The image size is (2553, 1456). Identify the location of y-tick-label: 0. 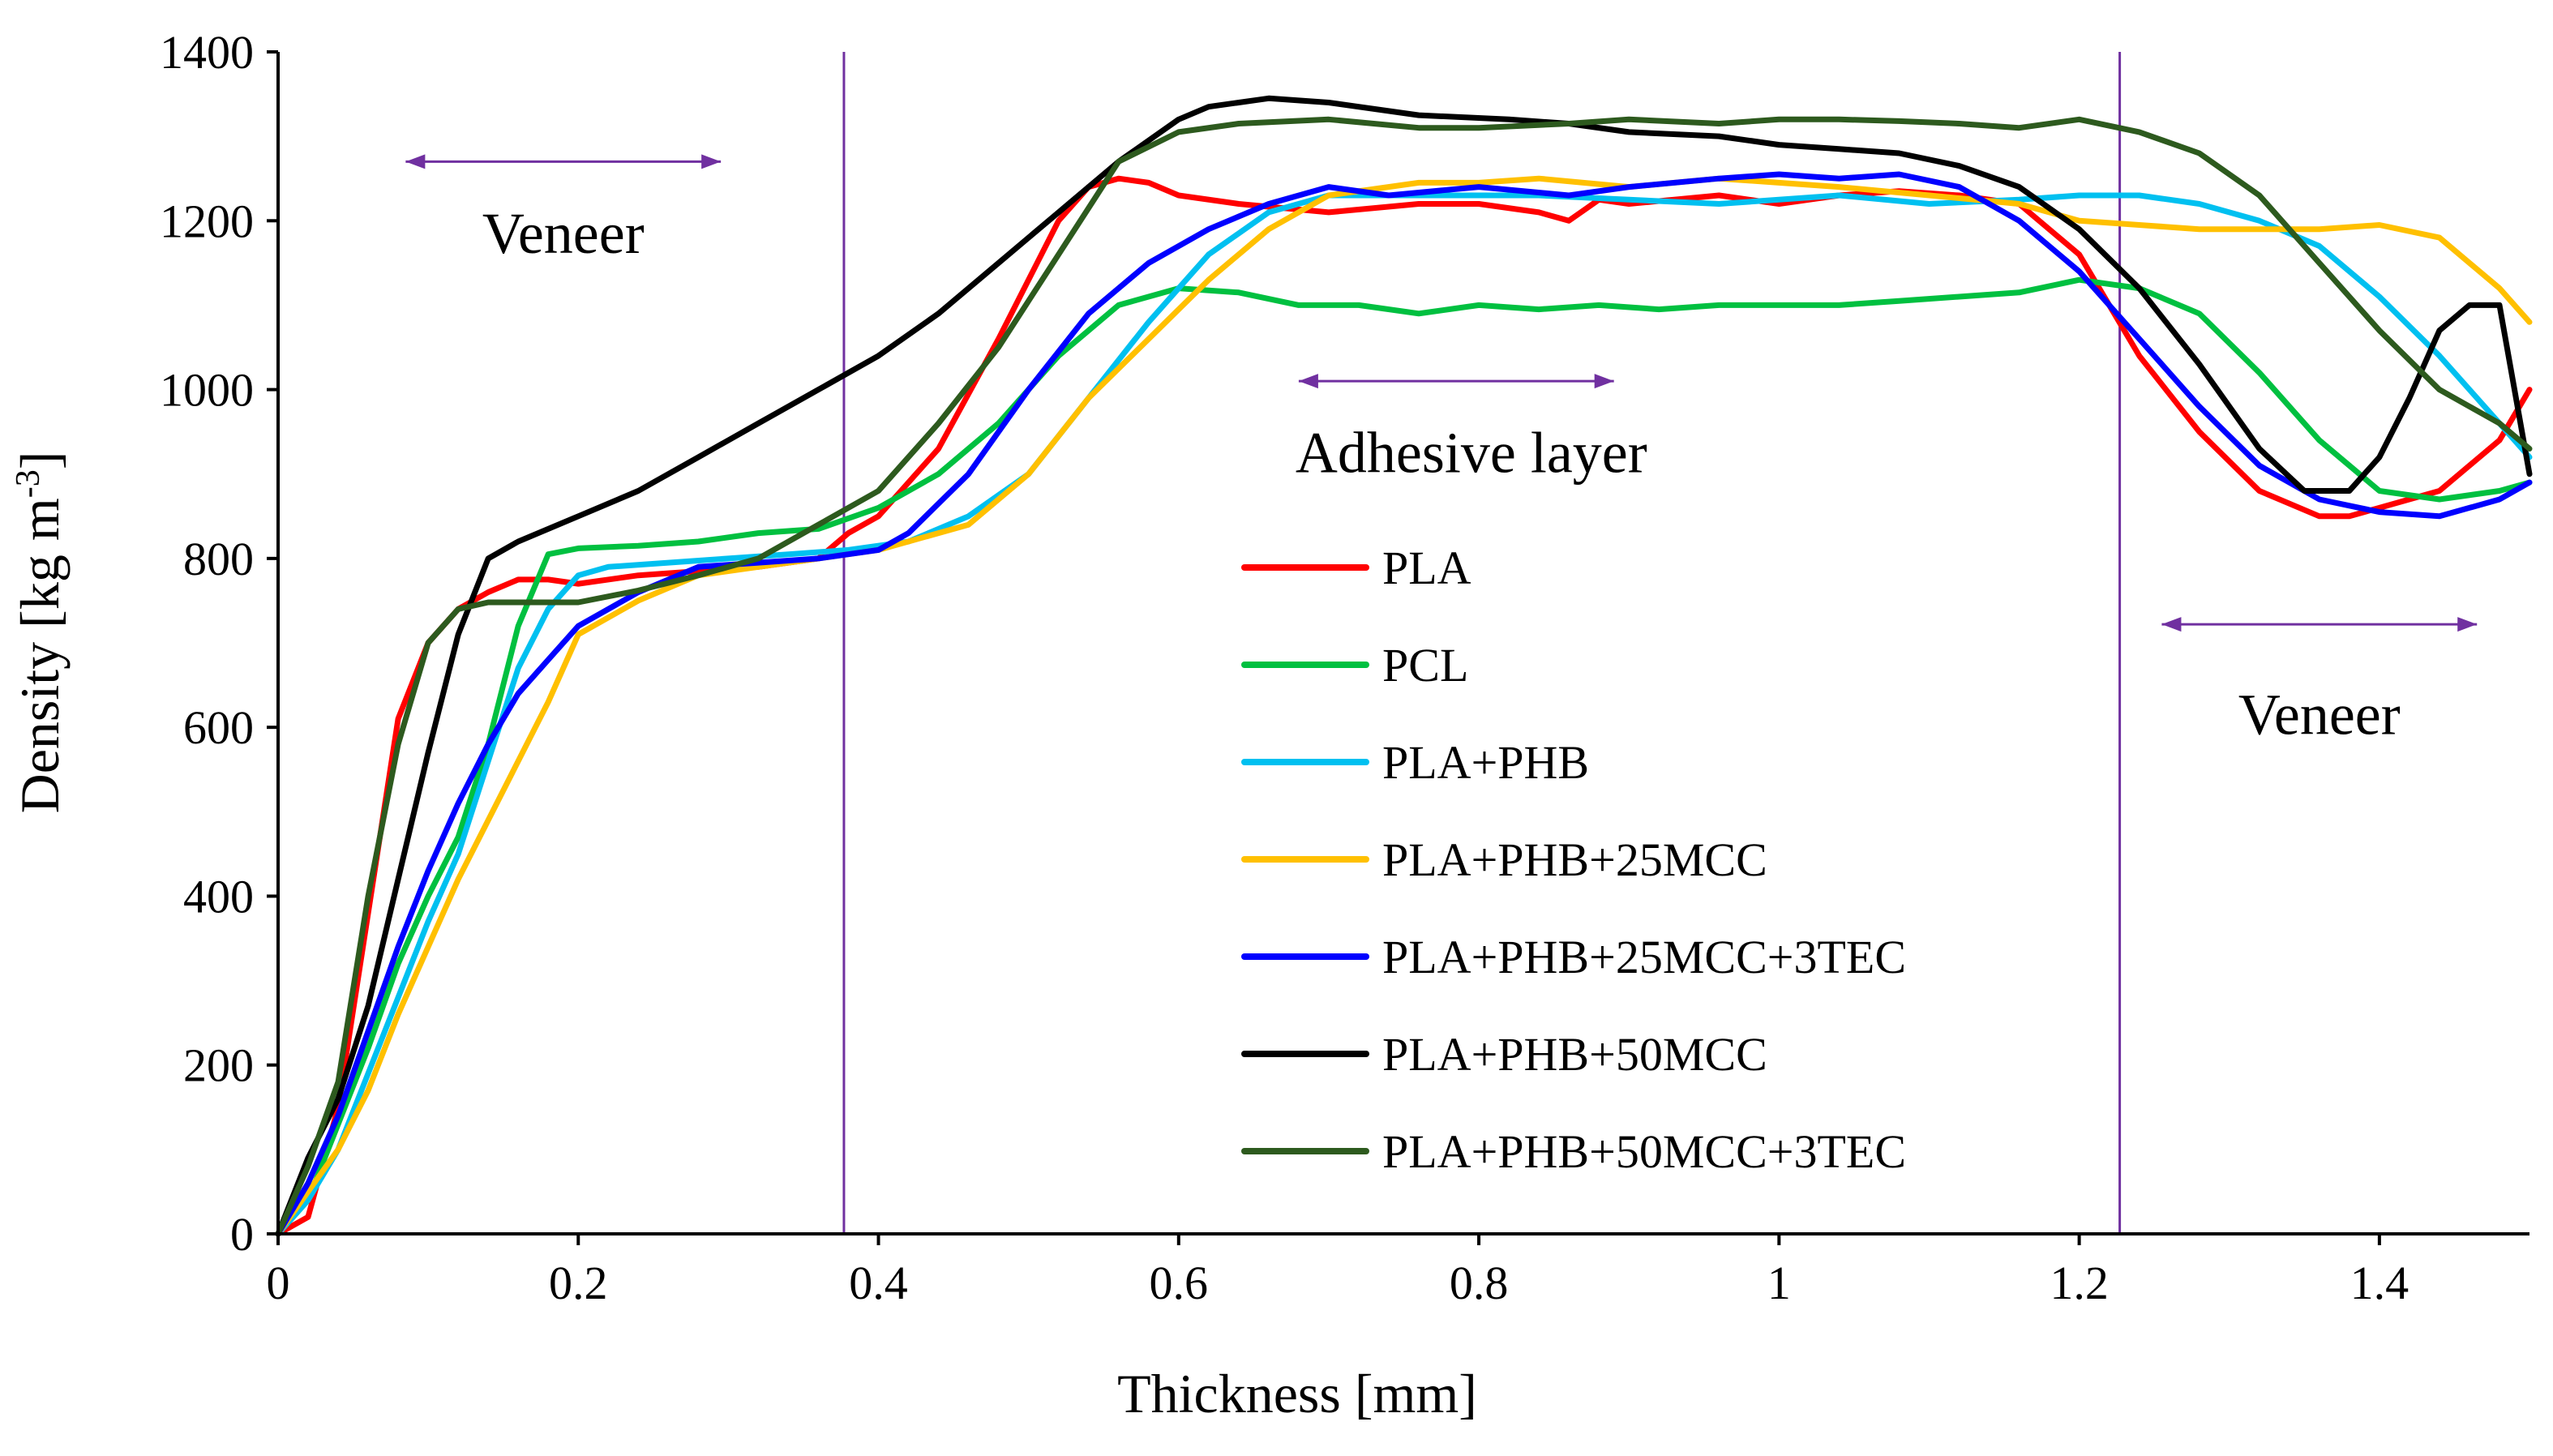
(242, 1234).